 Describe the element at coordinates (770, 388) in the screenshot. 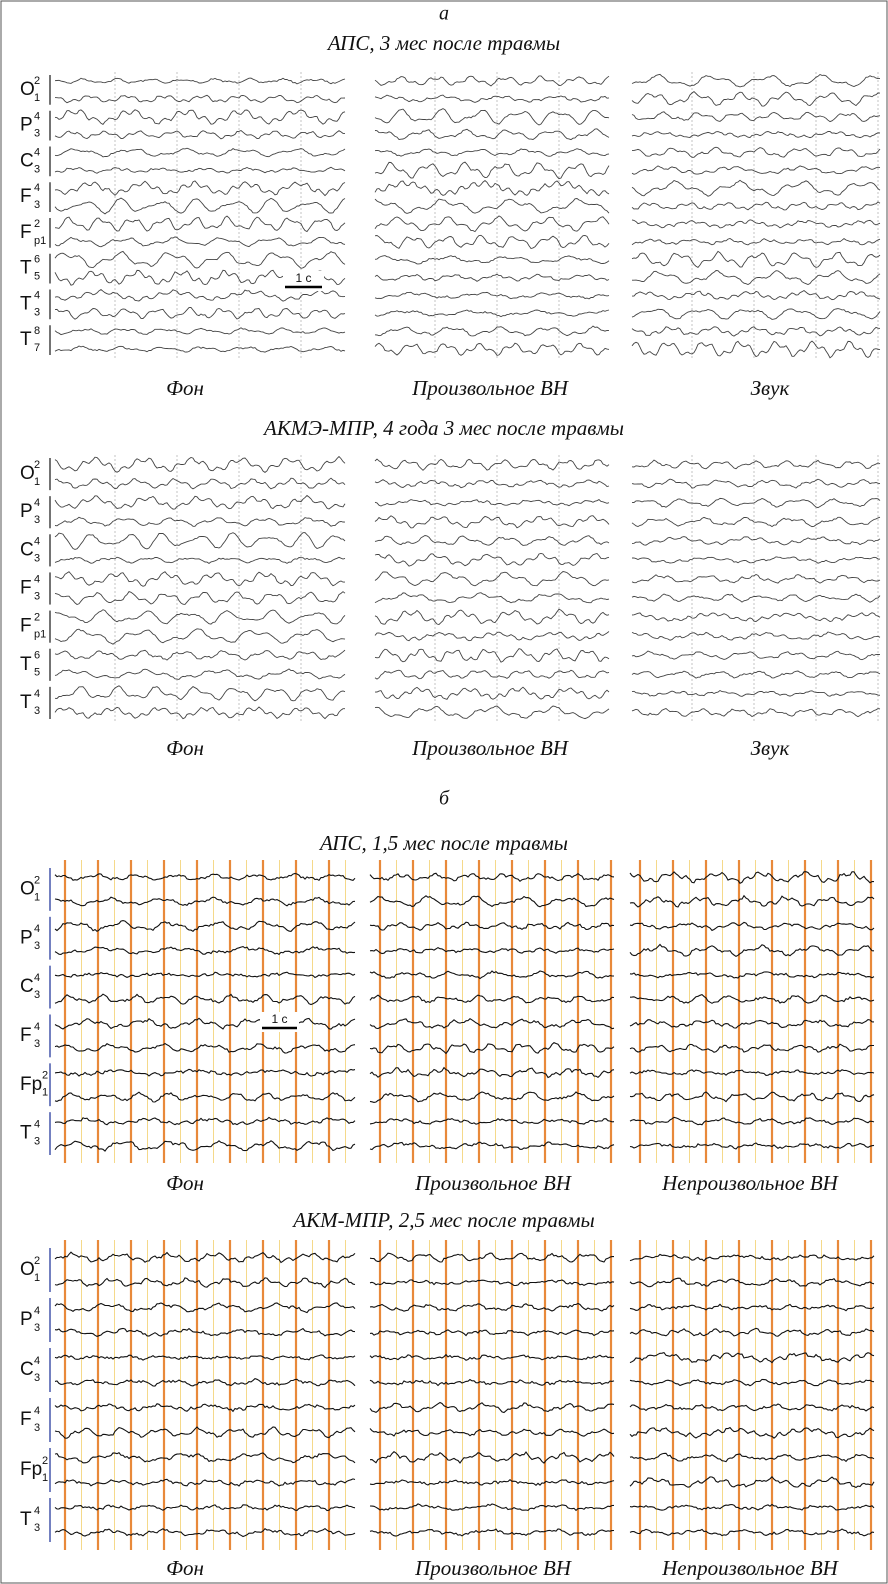

I see `panel-caption: Звук` at that location.